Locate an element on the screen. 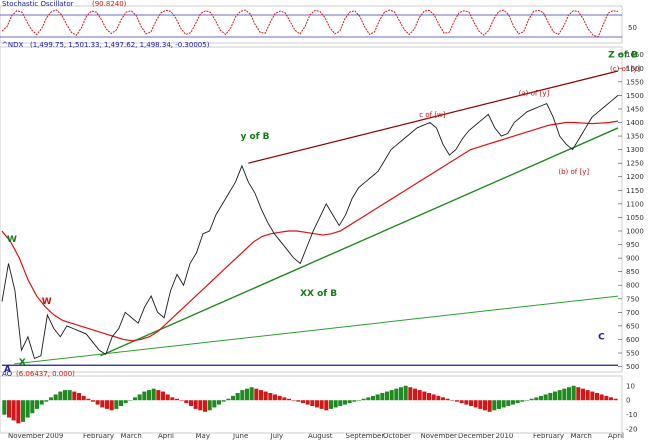 Image resolution: width=650 pixels, height=445 pixels. price-y-tick-label: 700 is located at coordinates (632, 313).